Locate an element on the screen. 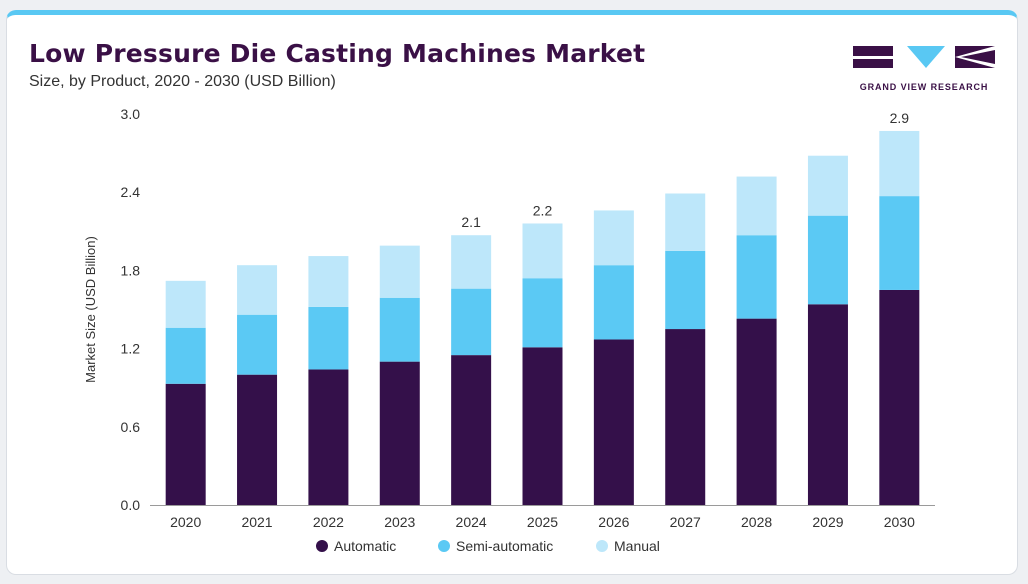 This screenshot has height=584, width=1028. bar-semi-automatic-2024 is located at coordinates (471, 322).